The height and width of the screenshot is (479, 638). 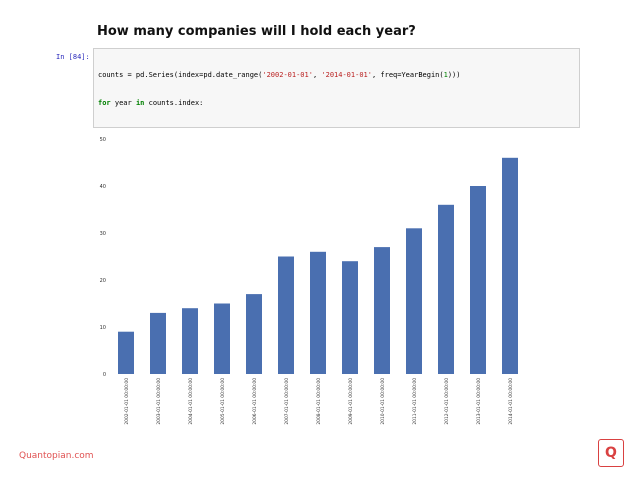 What do you see at coordinates (103, 281) in the screenshot?
I see `y-tick-label: 20` at bounding box center [103, 281].